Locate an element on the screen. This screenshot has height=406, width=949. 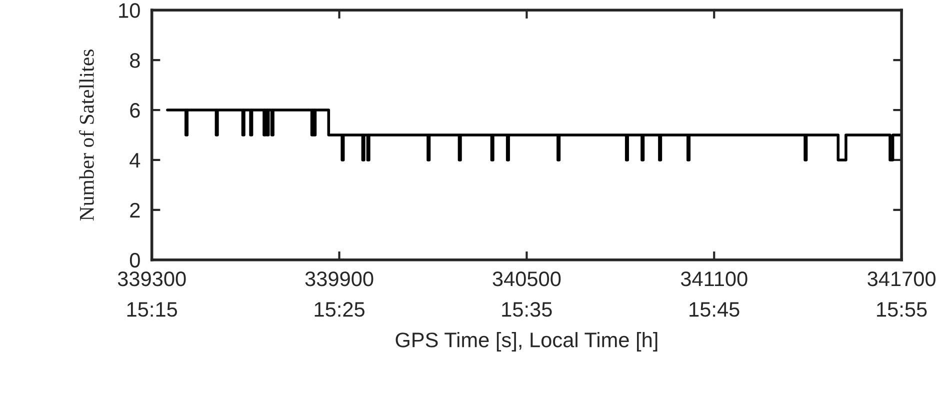
y-tick-label: 8 is located at coordinates (135, 60).